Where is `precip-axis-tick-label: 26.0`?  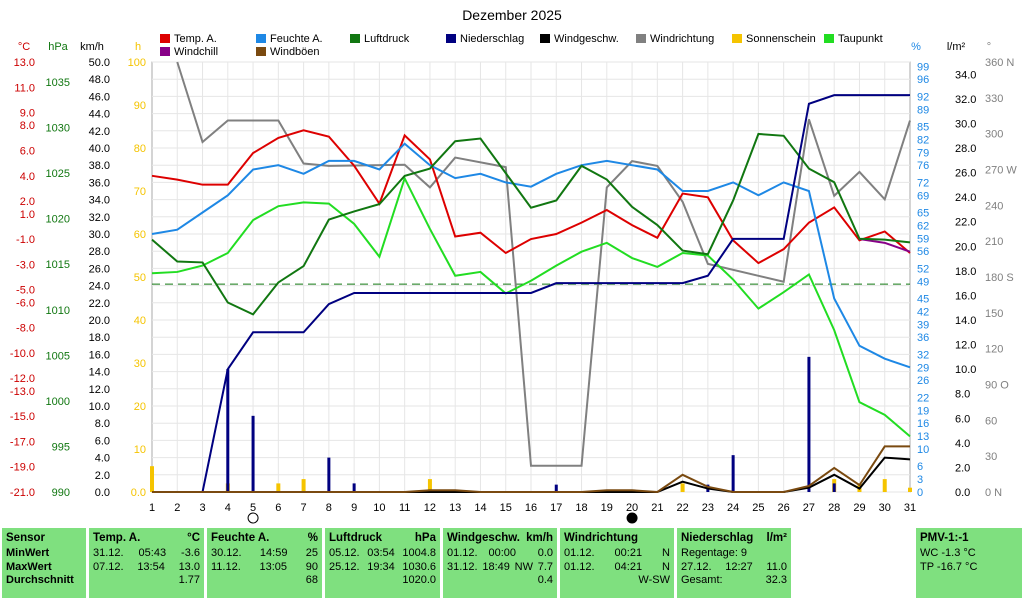
precip-axis-tick-label: 26.0 is located at coordinates (965, 174).